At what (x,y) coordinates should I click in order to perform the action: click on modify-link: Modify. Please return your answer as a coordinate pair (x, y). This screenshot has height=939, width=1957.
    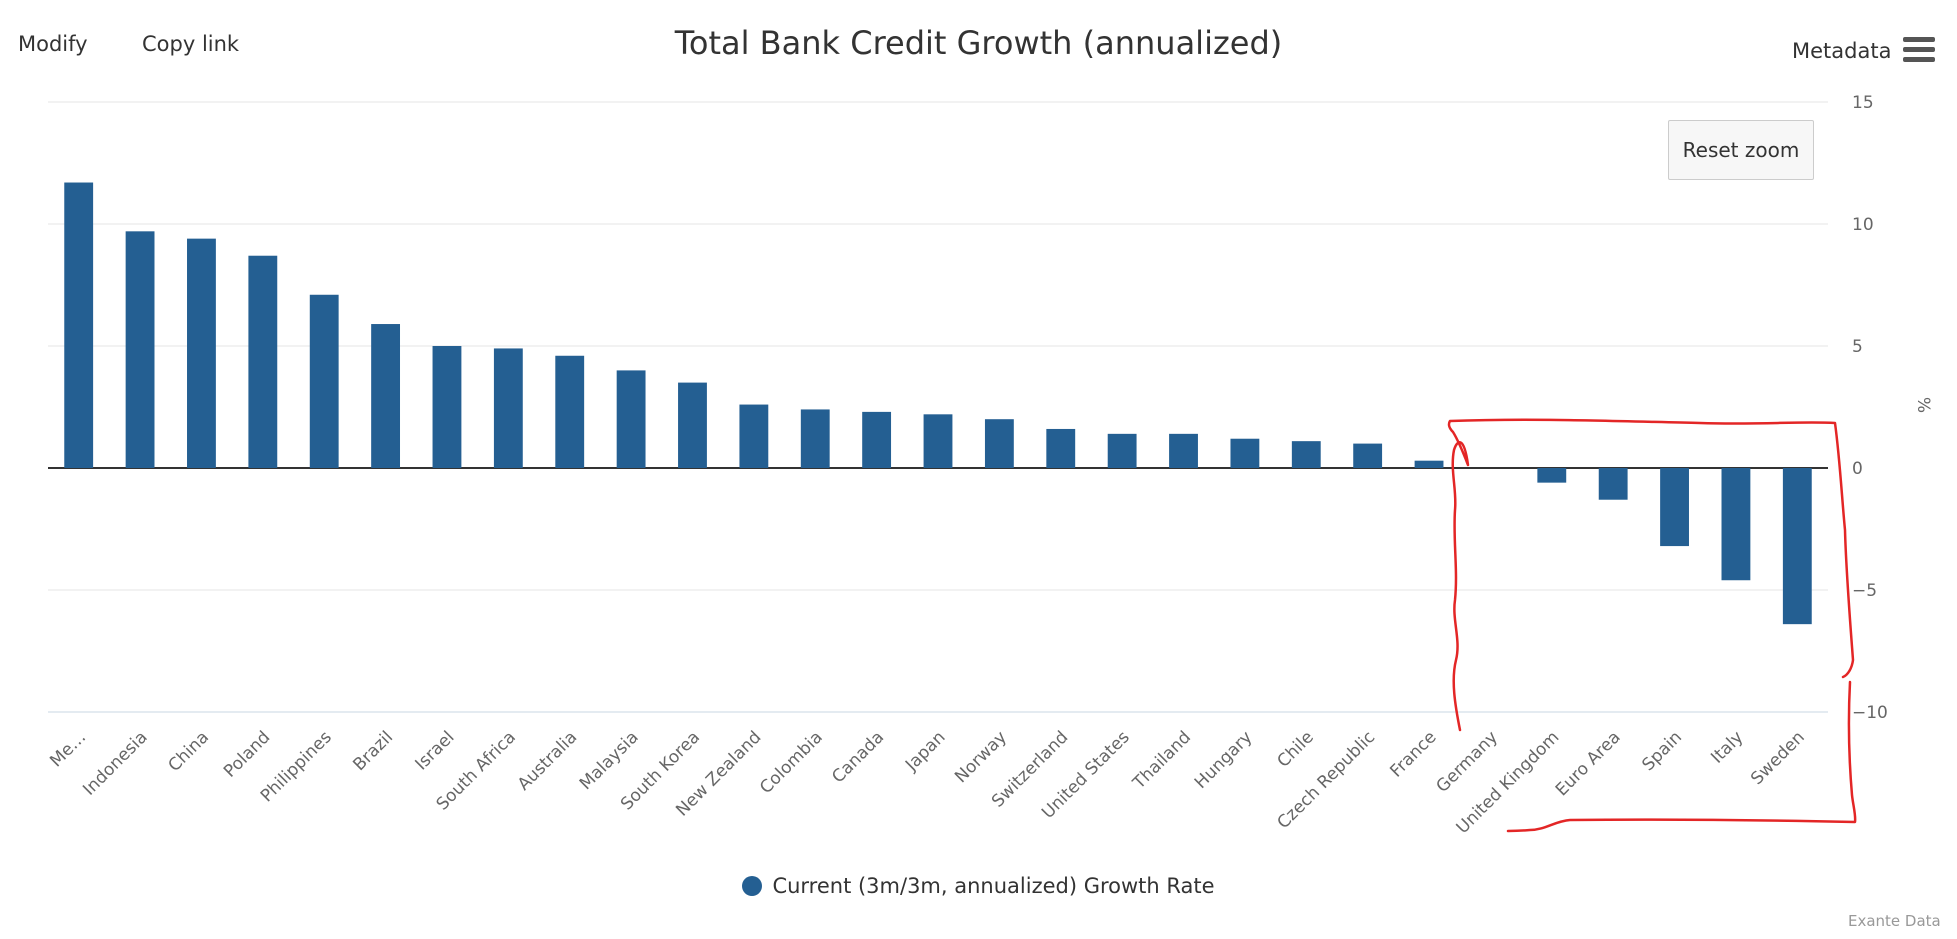
    Looking at the image, I should click on (53, 44).